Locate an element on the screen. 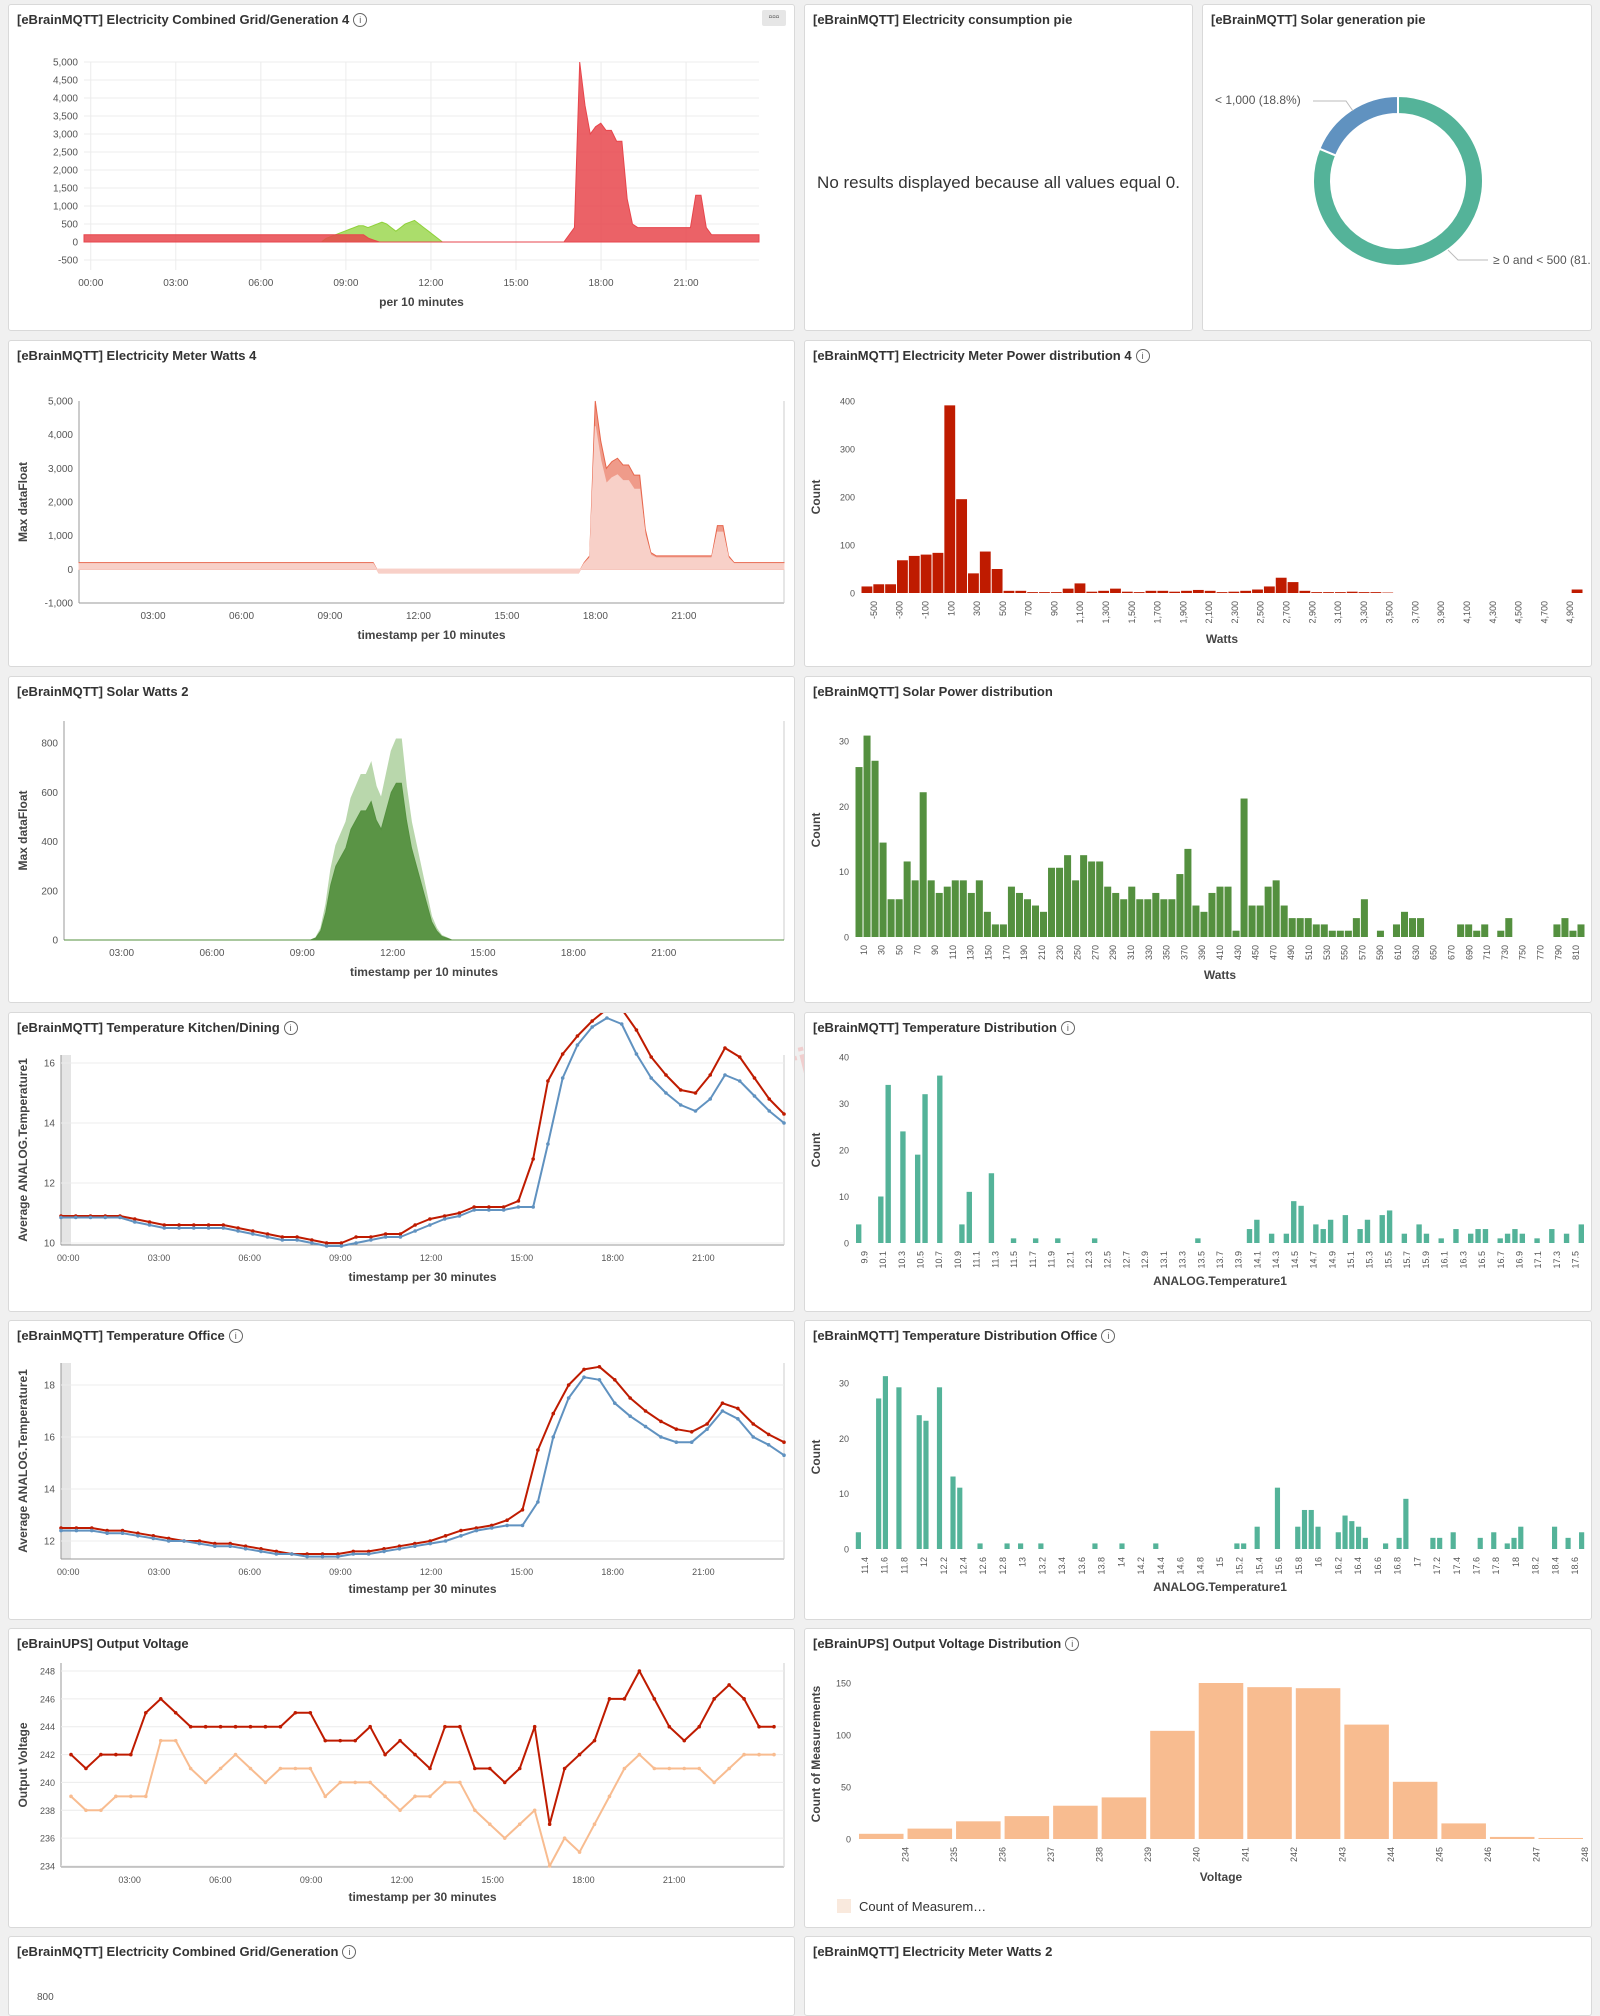 This screenshot has width=1600, height=2016. x-tick-label: 16.9 is located at coordinates (1519, 1260).